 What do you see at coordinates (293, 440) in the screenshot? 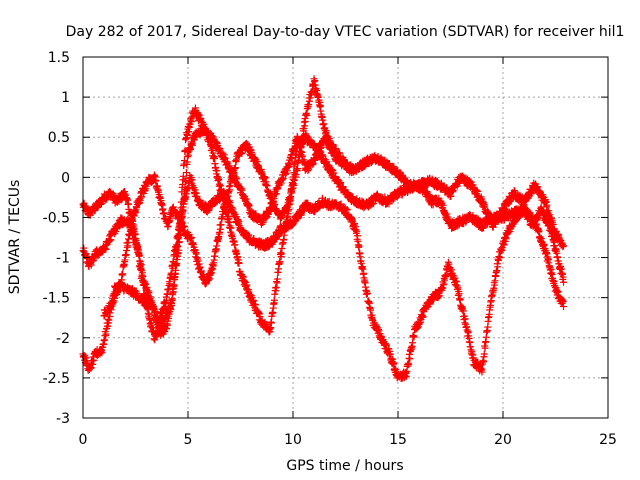
I see `x-tick-label: 10` at bounding box center [293, 440].